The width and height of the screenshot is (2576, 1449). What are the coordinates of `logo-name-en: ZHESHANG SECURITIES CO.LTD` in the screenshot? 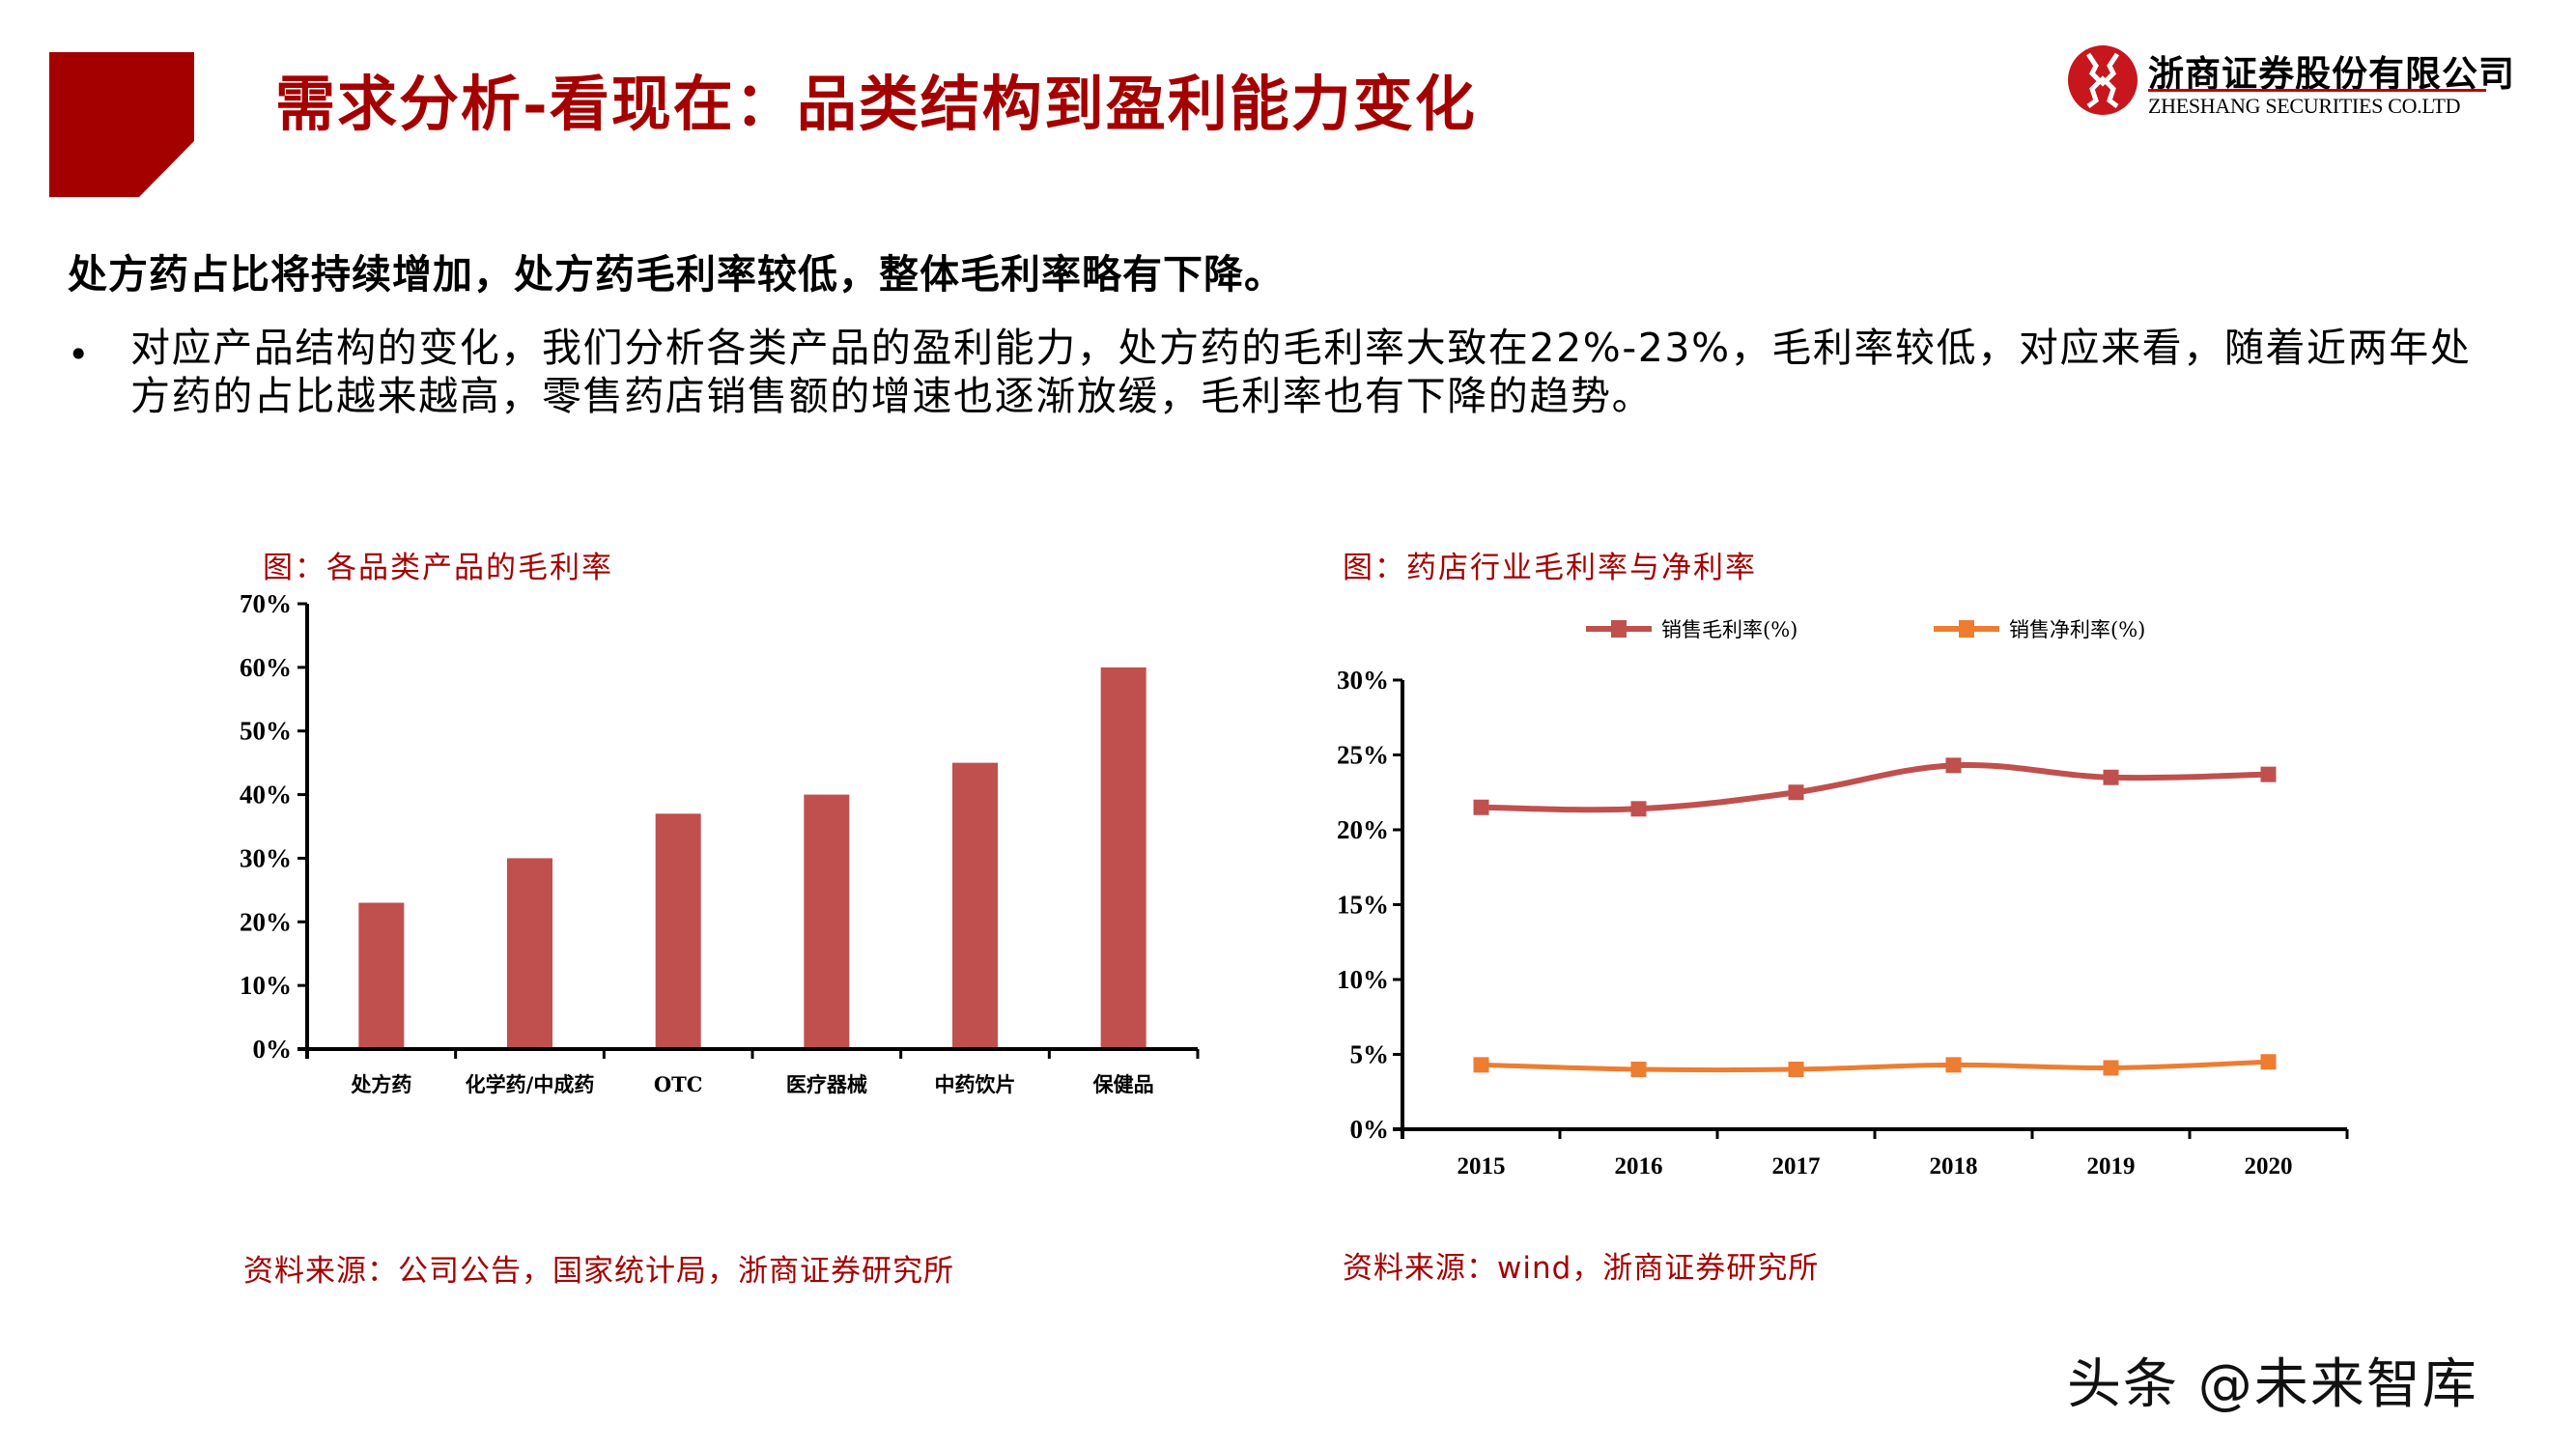 It's located at (2304, 106).